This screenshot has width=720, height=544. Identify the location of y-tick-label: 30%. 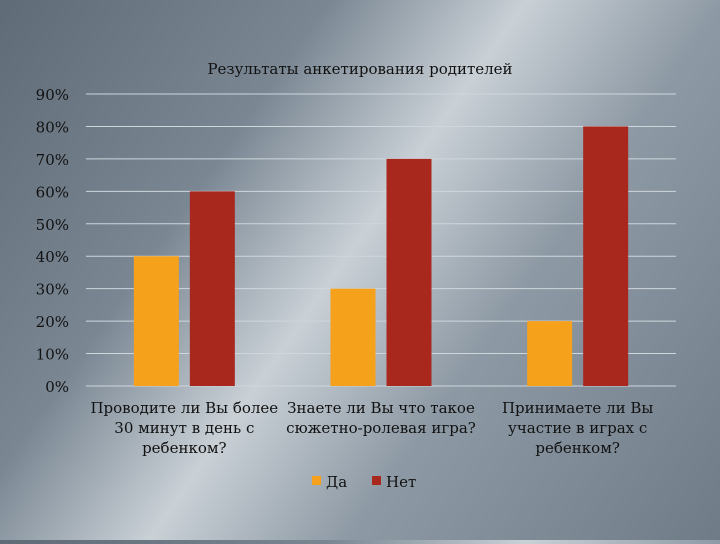
(52, 290).